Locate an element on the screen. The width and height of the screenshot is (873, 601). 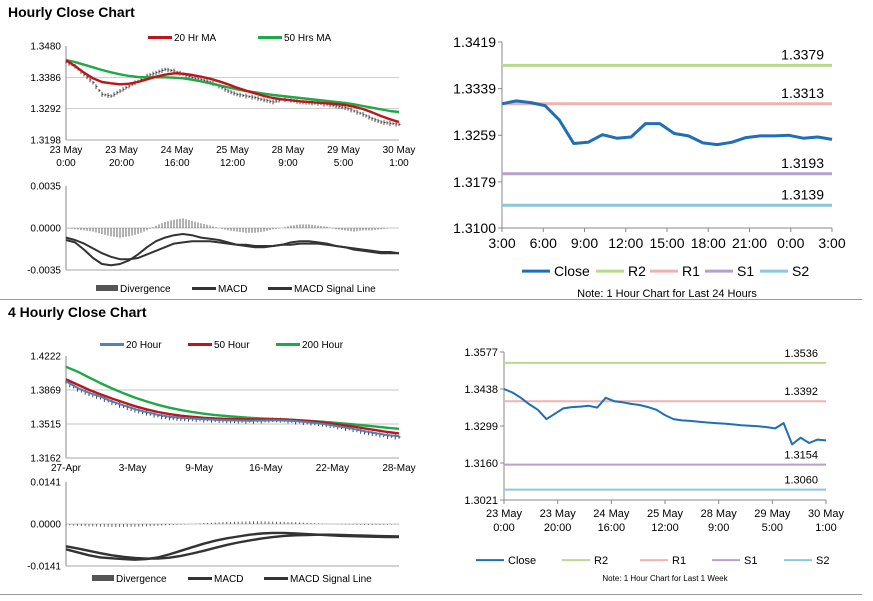
chart-note: Note: 1 Hour Chart for Last 1 Week is located at coordinates (665, 578).